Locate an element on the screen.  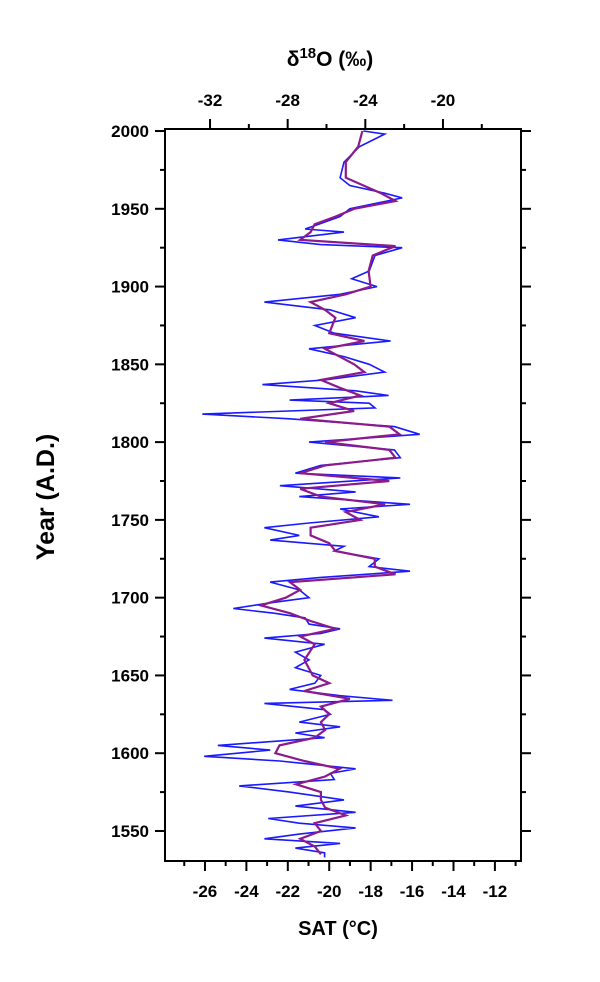
x-tick-label: -14 is located at coordinates (453, 891).